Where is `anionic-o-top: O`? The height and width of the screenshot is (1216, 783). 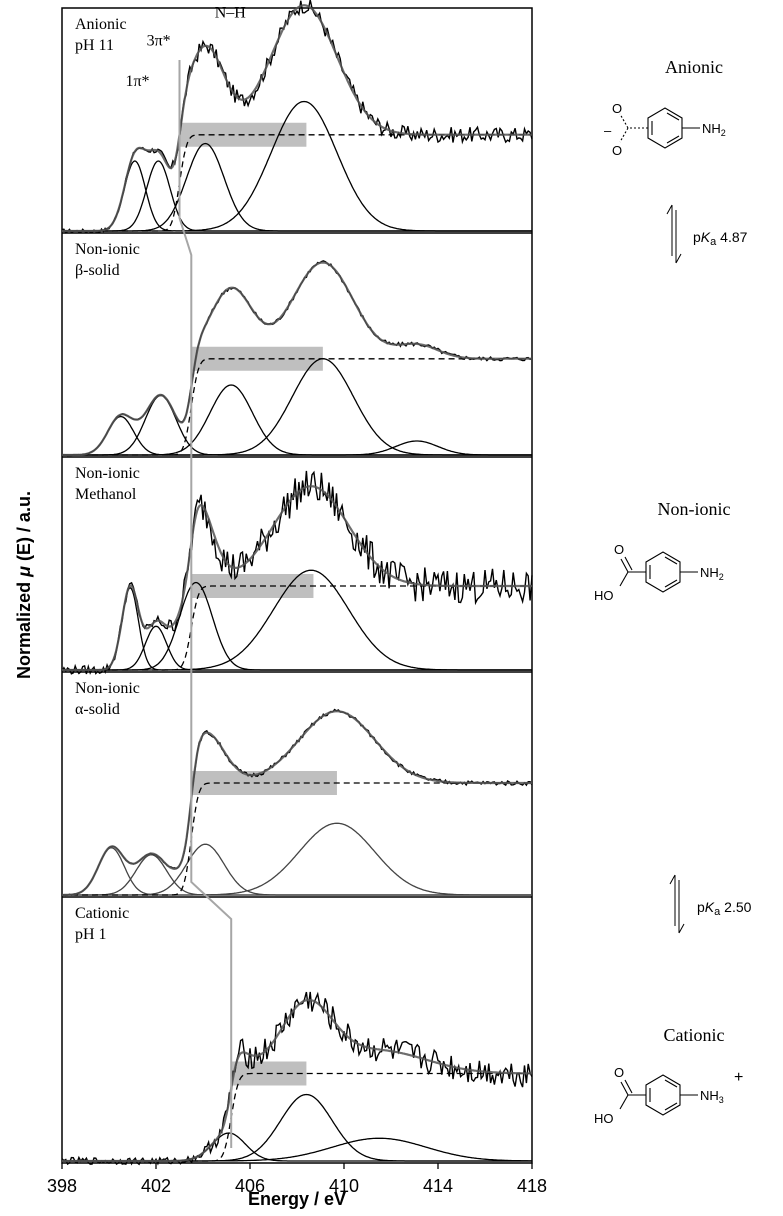 anionic-o-top: O is located at coordinates (617, 108).